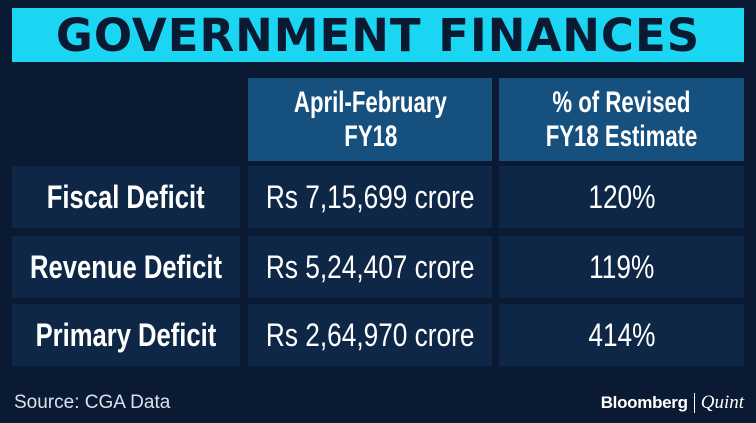 Image resolution: width=756 pixels, height=423 pixels. I want to click on cell-amount-fiscal-deficit: Rs 7,15,699 crore, so click(370, 197).